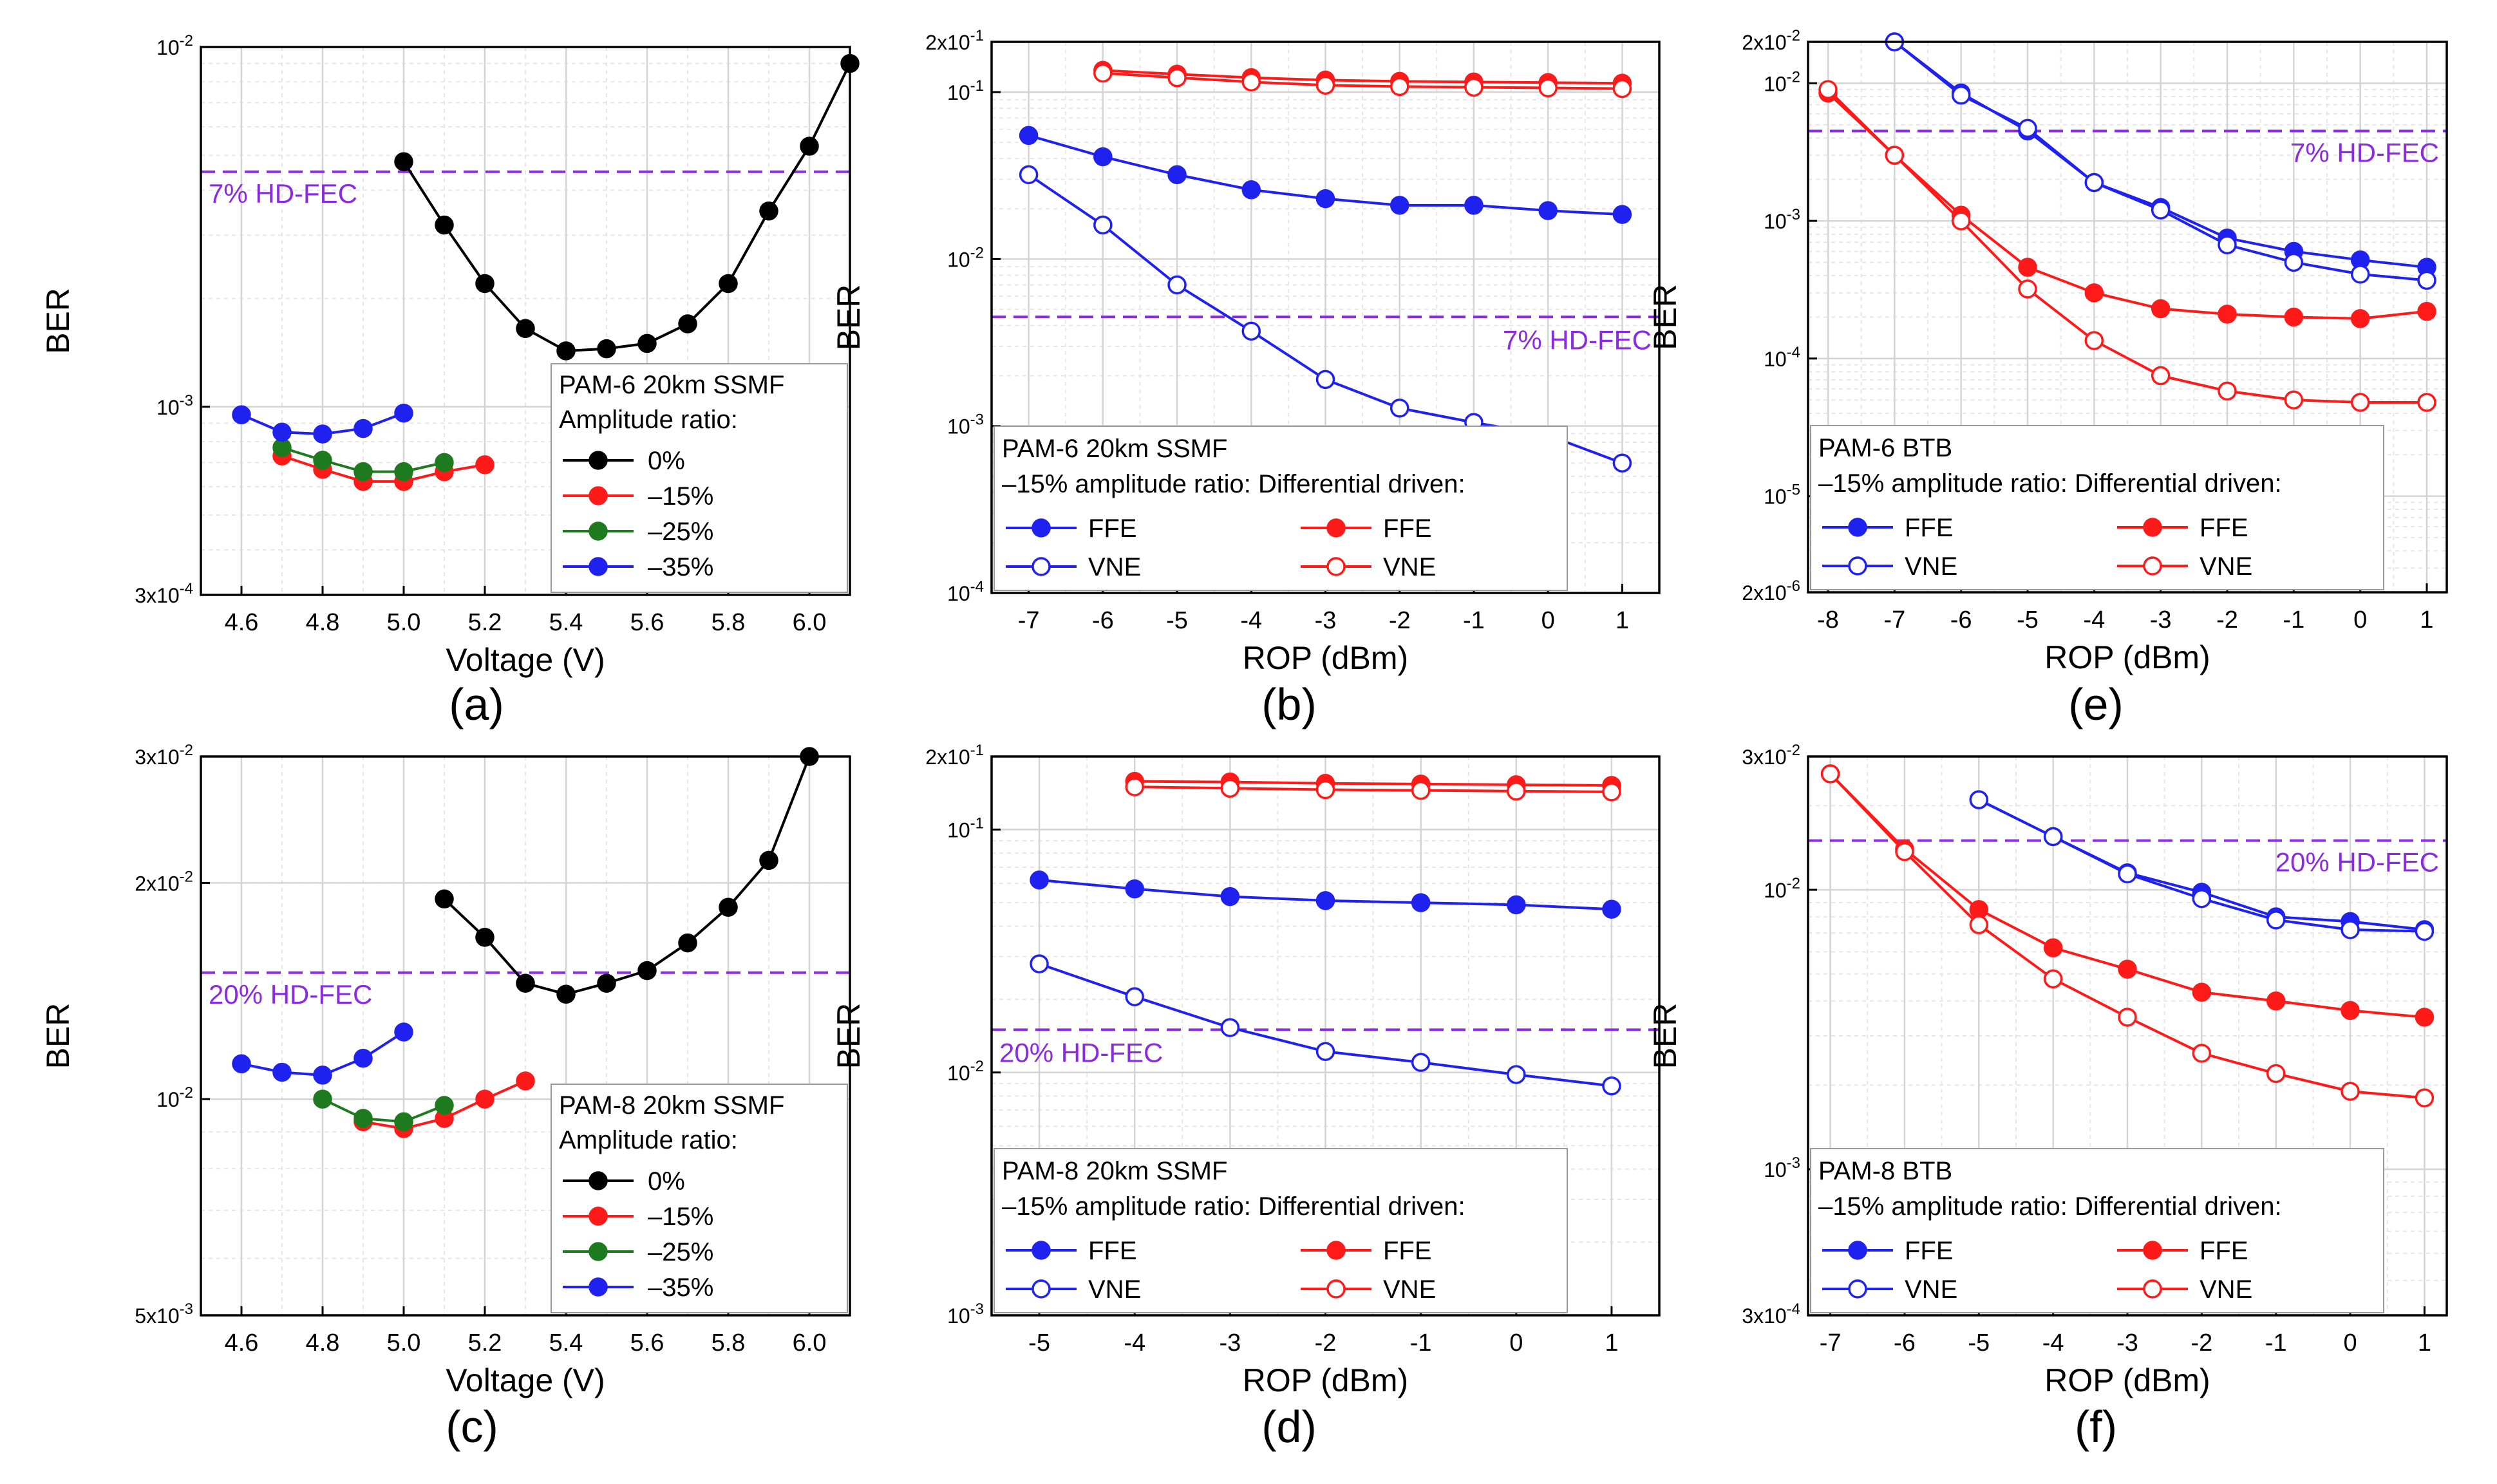 Image resolution: width=2497 pixels, height=1484 pixels. I want to click on panel-caption: (e), so click(2096, 704).